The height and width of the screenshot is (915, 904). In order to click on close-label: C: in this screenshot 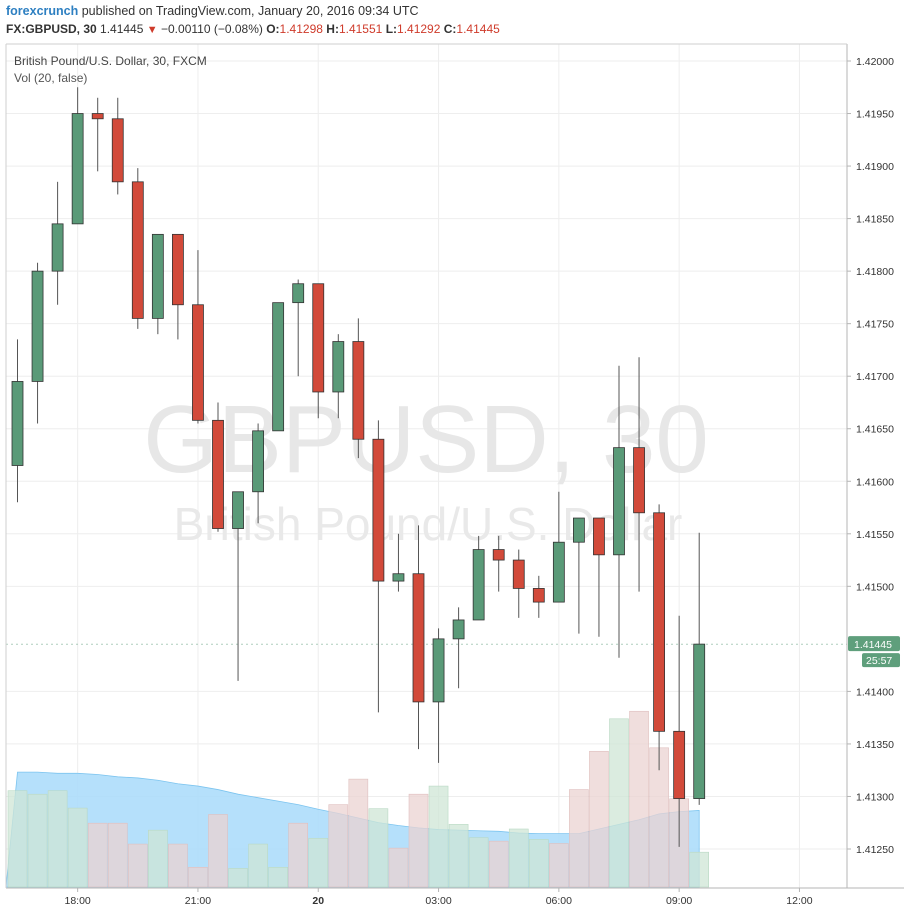, I will do `click(450, 29)`.